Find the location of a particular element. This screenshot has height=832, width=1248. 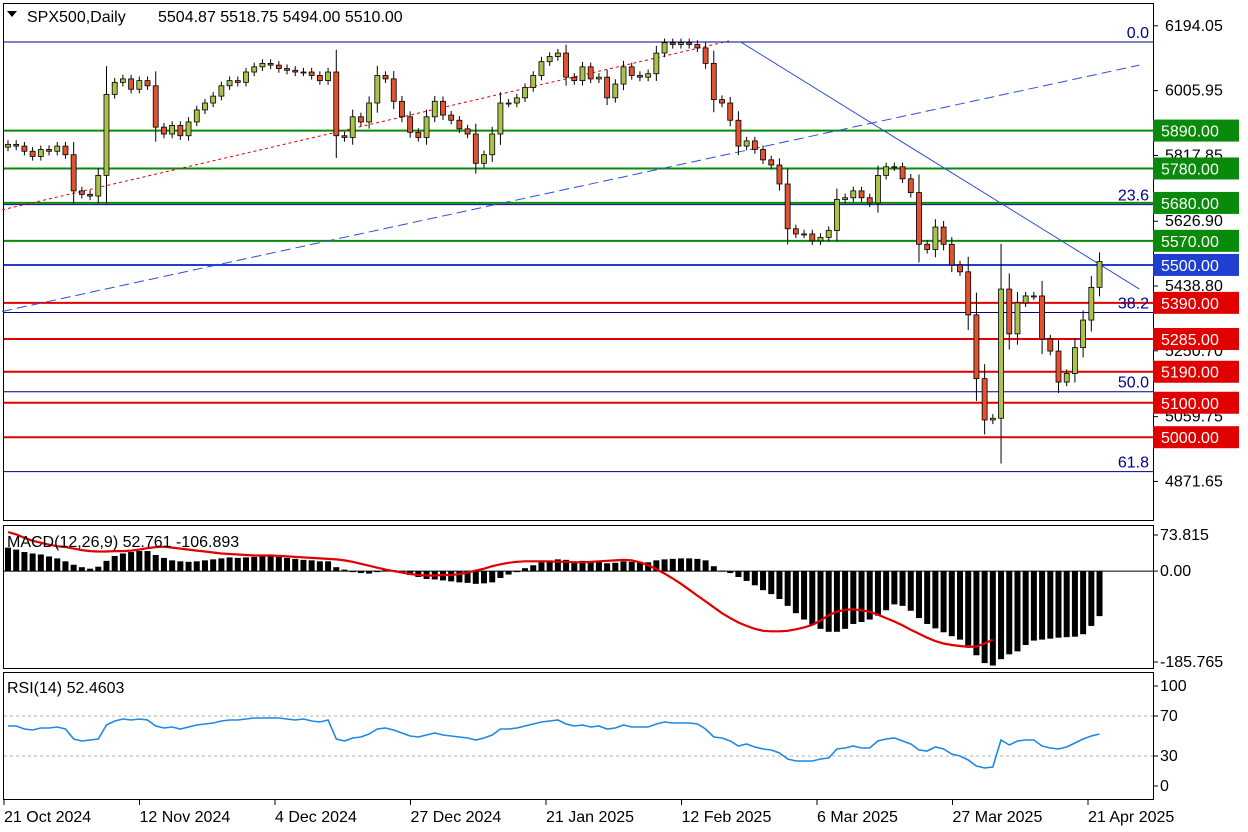

time-tick-label: 12 Nov 2024 is located at coordinates (185, 817).